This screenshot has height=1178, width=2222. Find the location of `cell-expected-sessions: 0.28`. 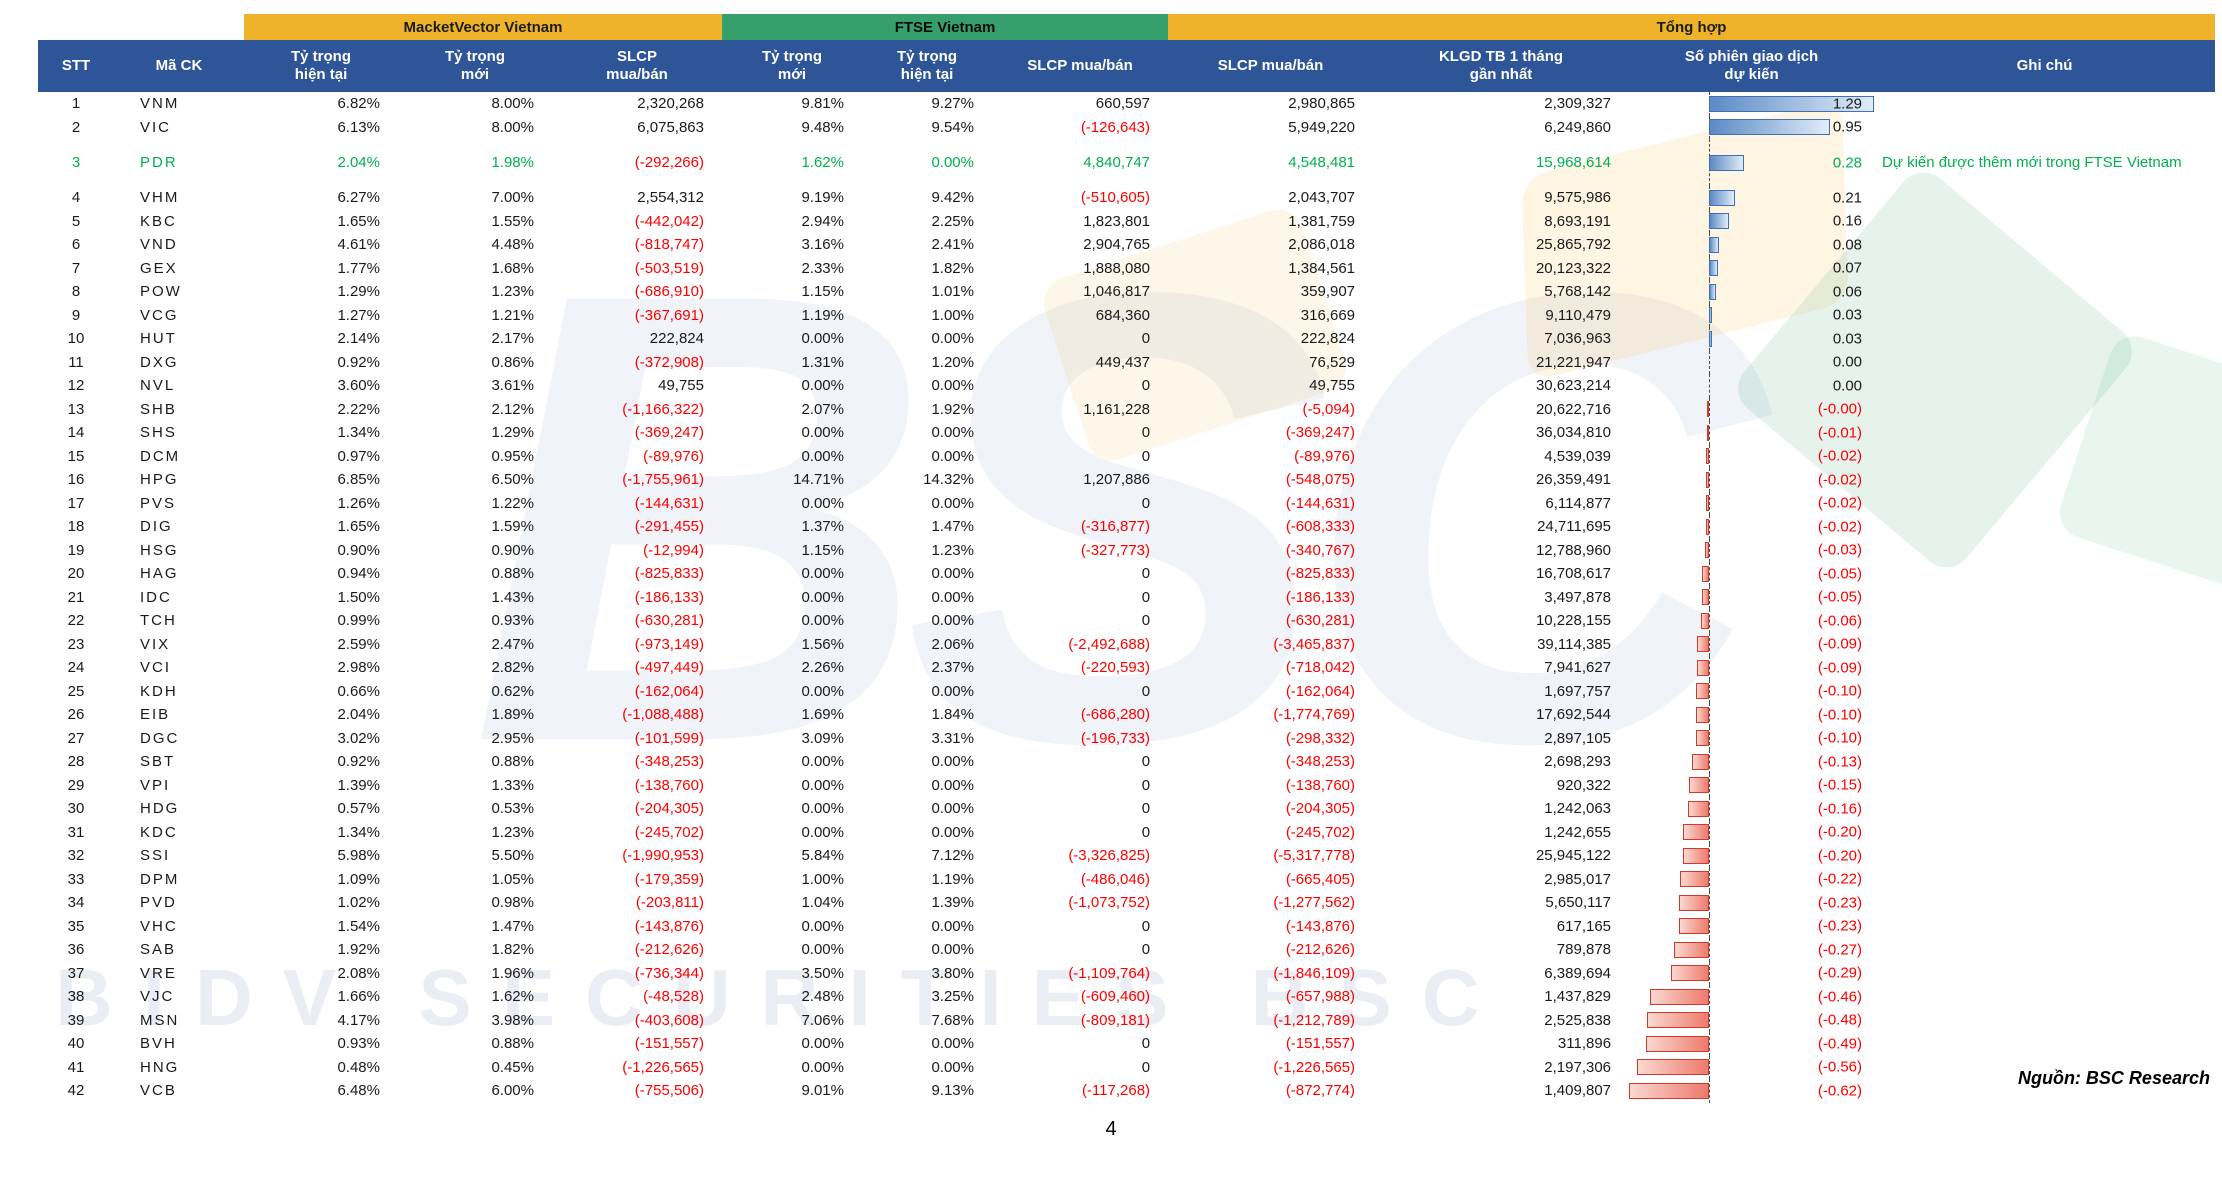

cell-expected-sessions: 0.28 is located at coordinates (1751, 162).